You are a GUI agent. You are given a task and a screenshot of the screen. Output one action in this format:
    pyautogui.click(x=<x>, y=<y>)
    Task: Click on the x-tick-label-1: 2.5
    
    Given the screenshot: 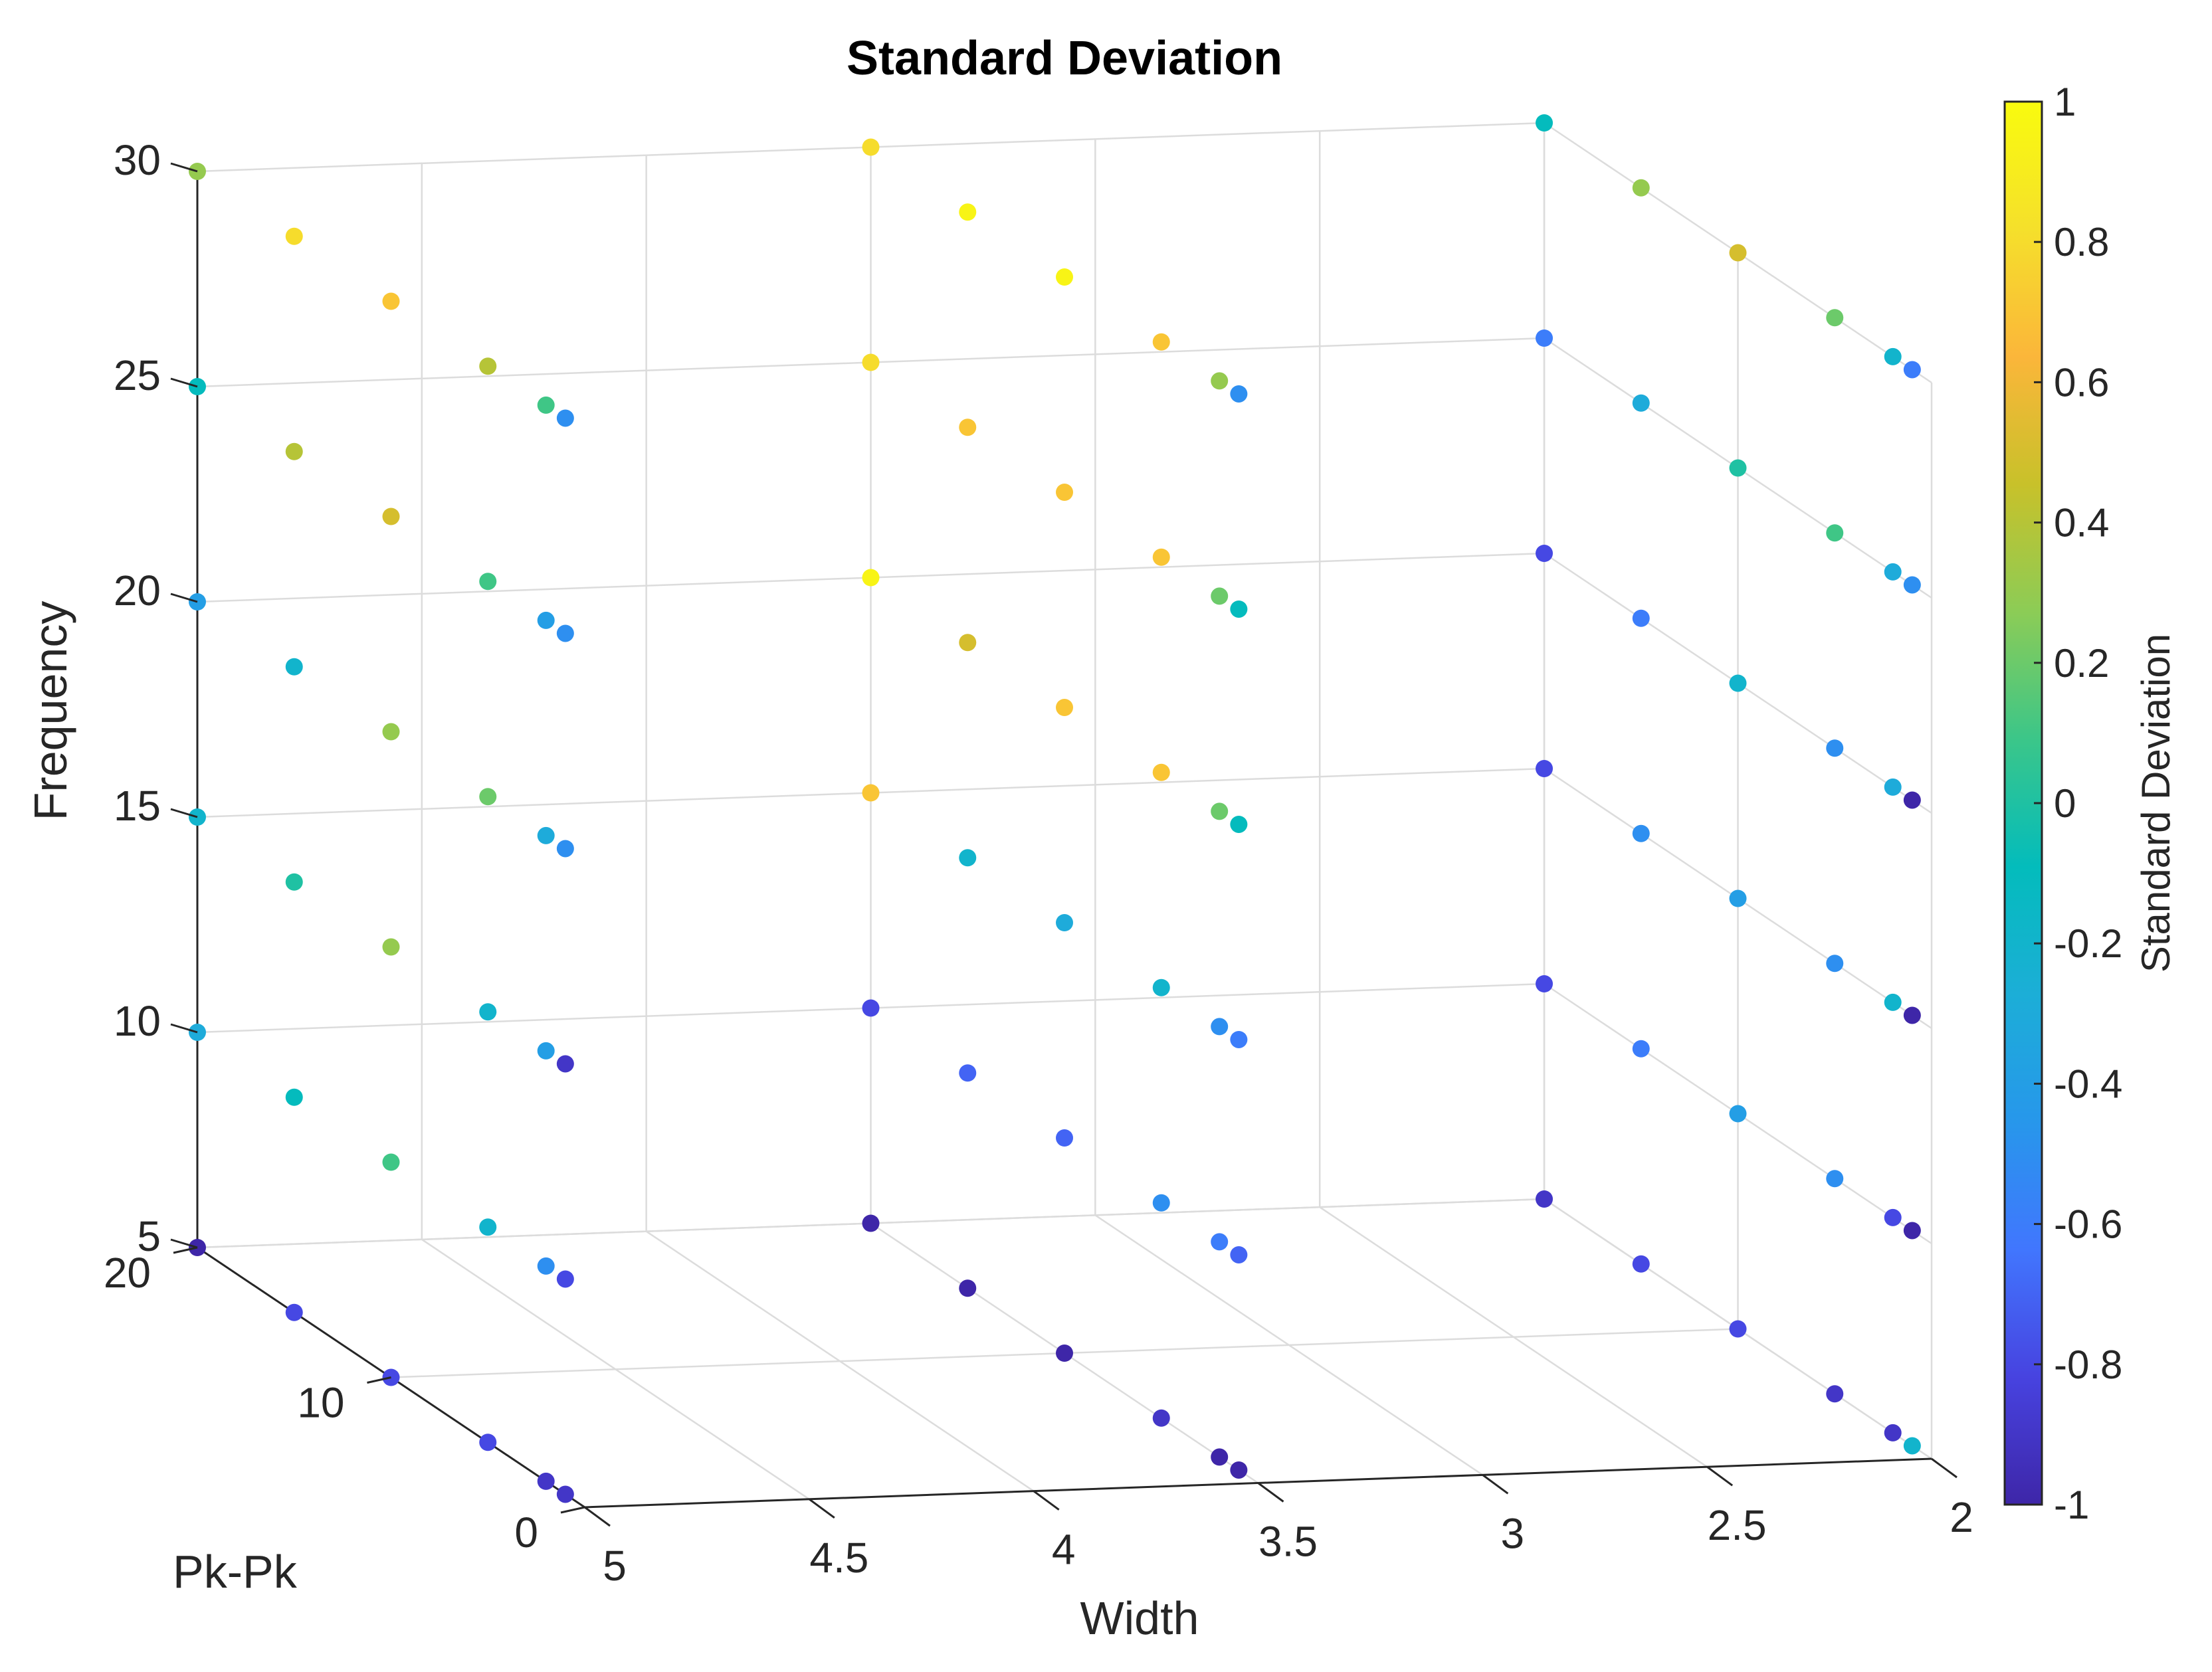 What is the action you would take?
    pyautogui.click(x=1737, y=1525)
    